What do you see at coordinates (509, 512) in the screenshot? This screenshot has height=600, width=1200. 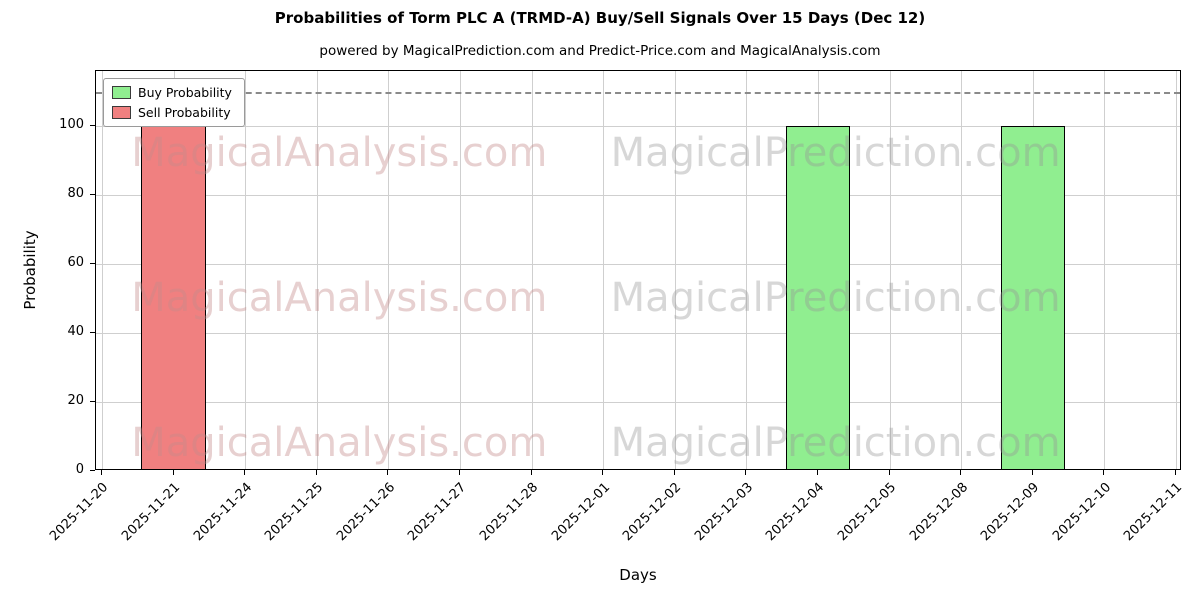 I see `x-tick-label: 2025-11-28` at bounding box center [509, 512].